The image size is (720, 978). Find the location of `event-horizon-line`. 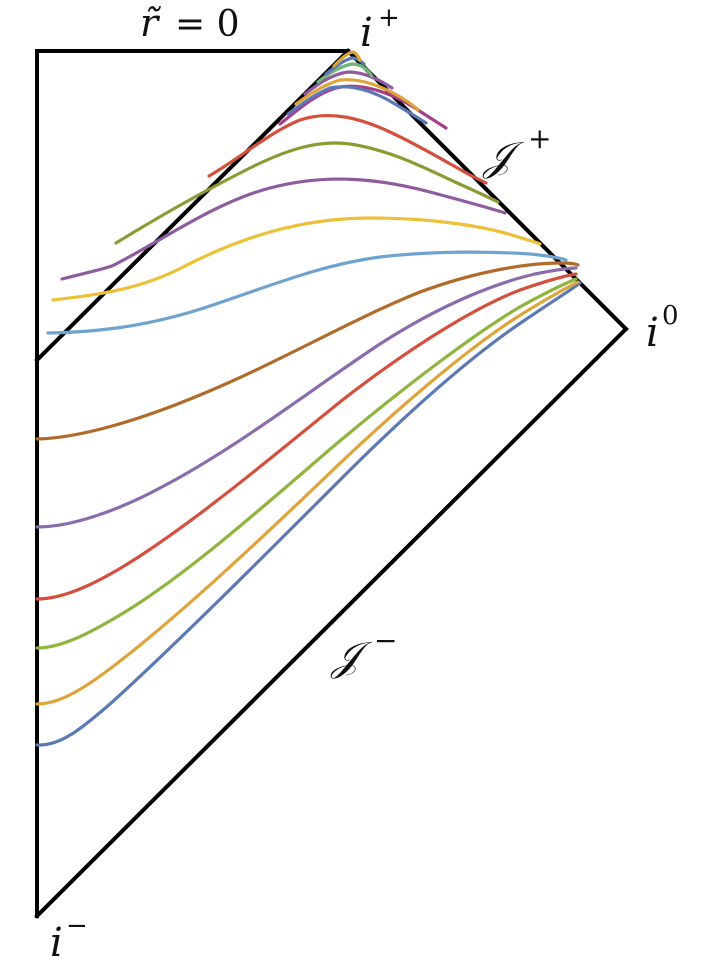

event-horizon-line is located at coordinates (192, 205).